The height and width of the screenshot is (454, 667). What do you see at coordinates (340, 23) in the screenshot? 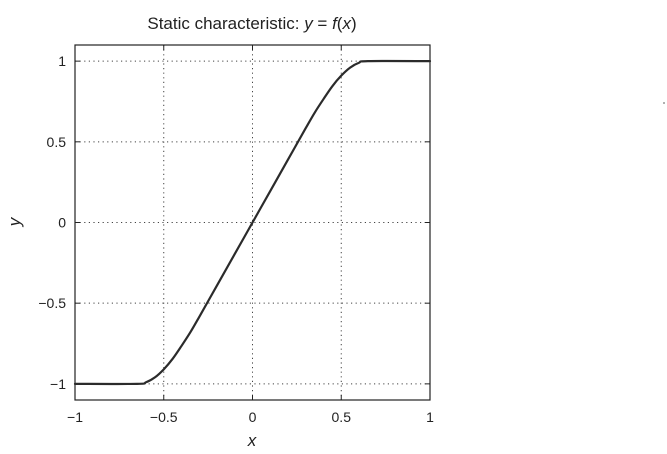
I see `chart-title-paren-open: (` at bounding box center [340, 23].